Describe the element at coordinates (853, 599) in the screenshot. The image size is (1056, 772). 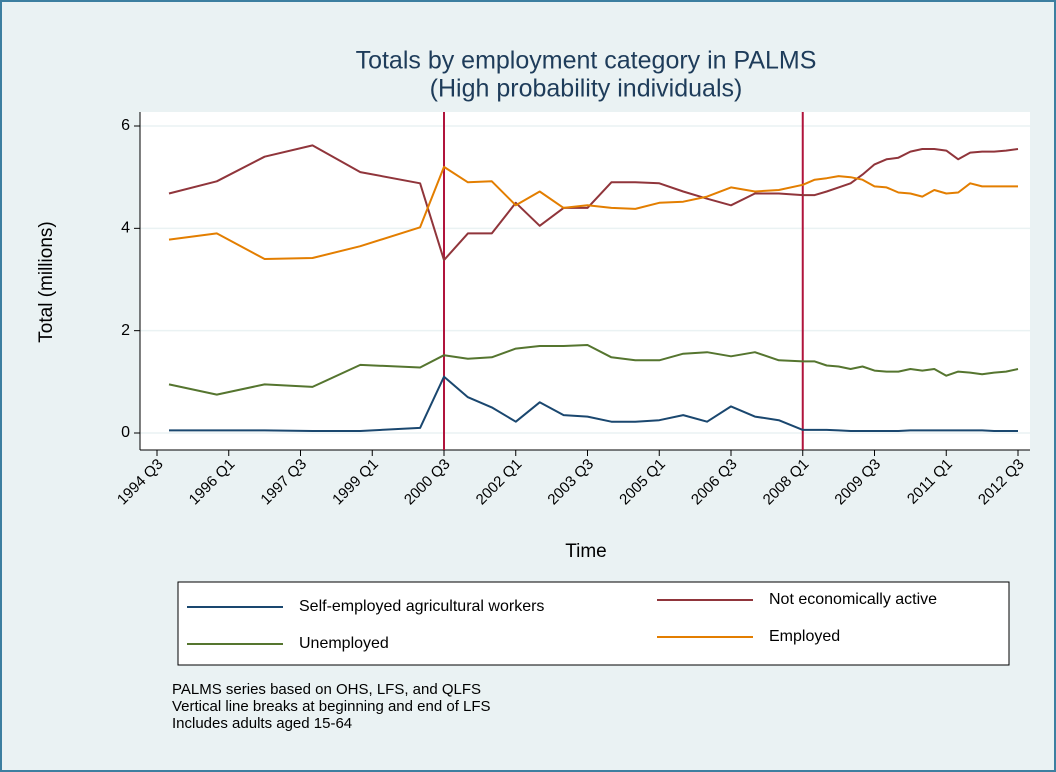
I see `legend-label: Not economically active` at that location.